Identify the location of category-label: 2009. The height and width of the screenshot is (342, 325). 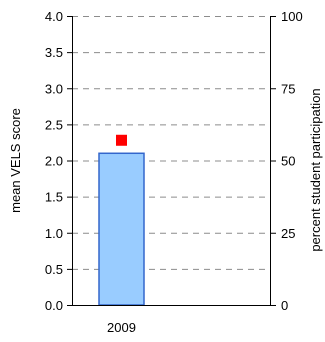
(121, 327).